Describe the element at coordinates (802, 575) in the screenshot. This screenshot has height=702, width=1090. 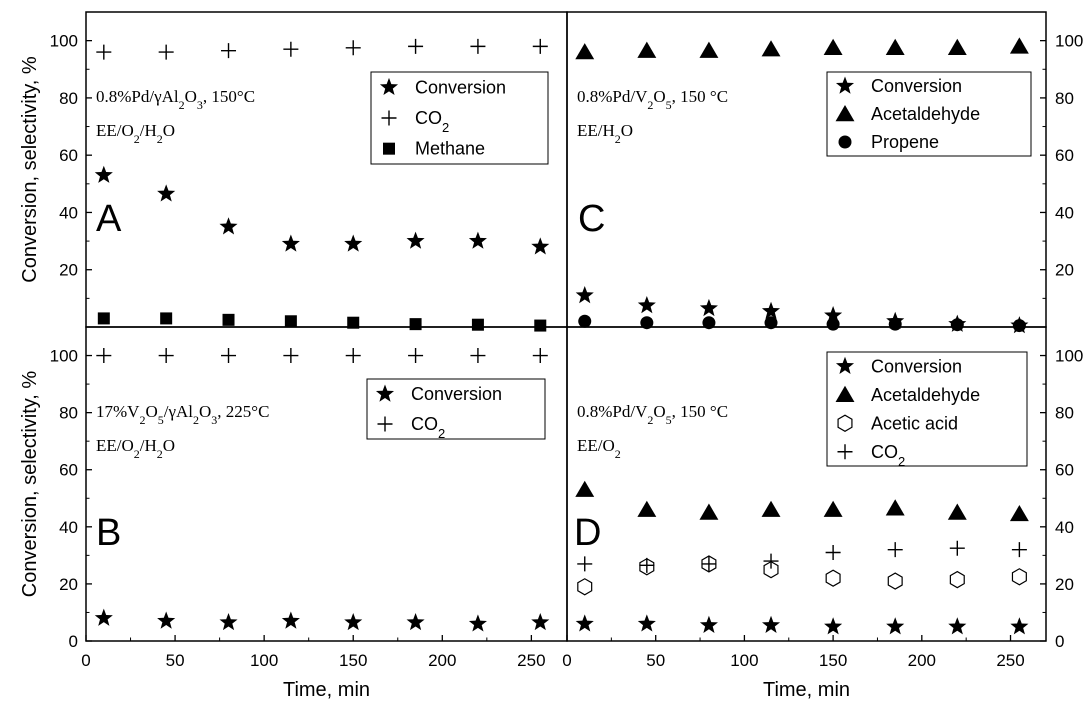
I see `series-acetic-acid` at that location.